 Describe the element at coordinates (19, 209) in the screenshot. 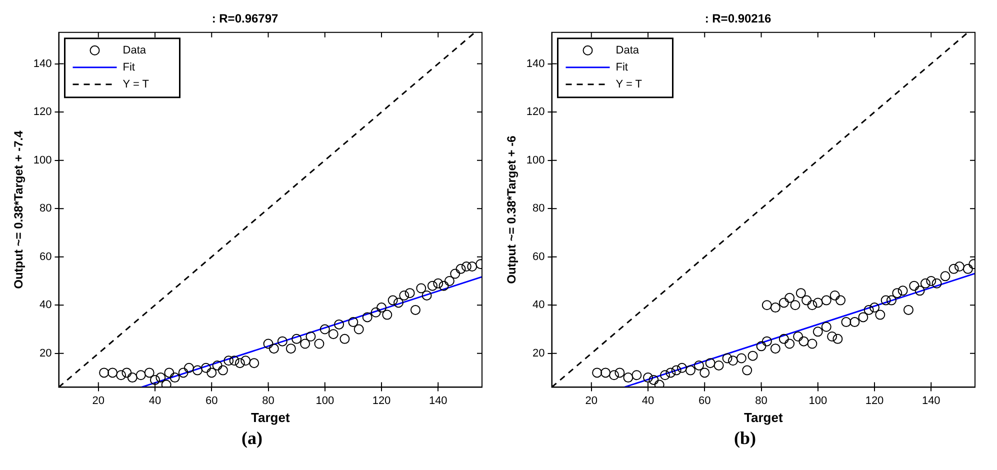

I see `y-axis-title: Output ~= 0.38*Target + -7.4` at that location.